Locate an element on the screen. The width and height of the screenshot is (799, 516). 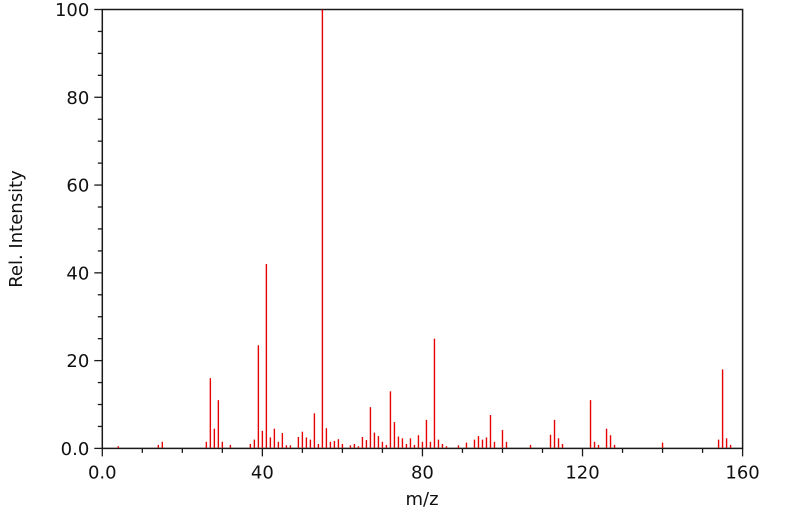
y-tick-label: 0.0 is located at coordinates (75, 449).